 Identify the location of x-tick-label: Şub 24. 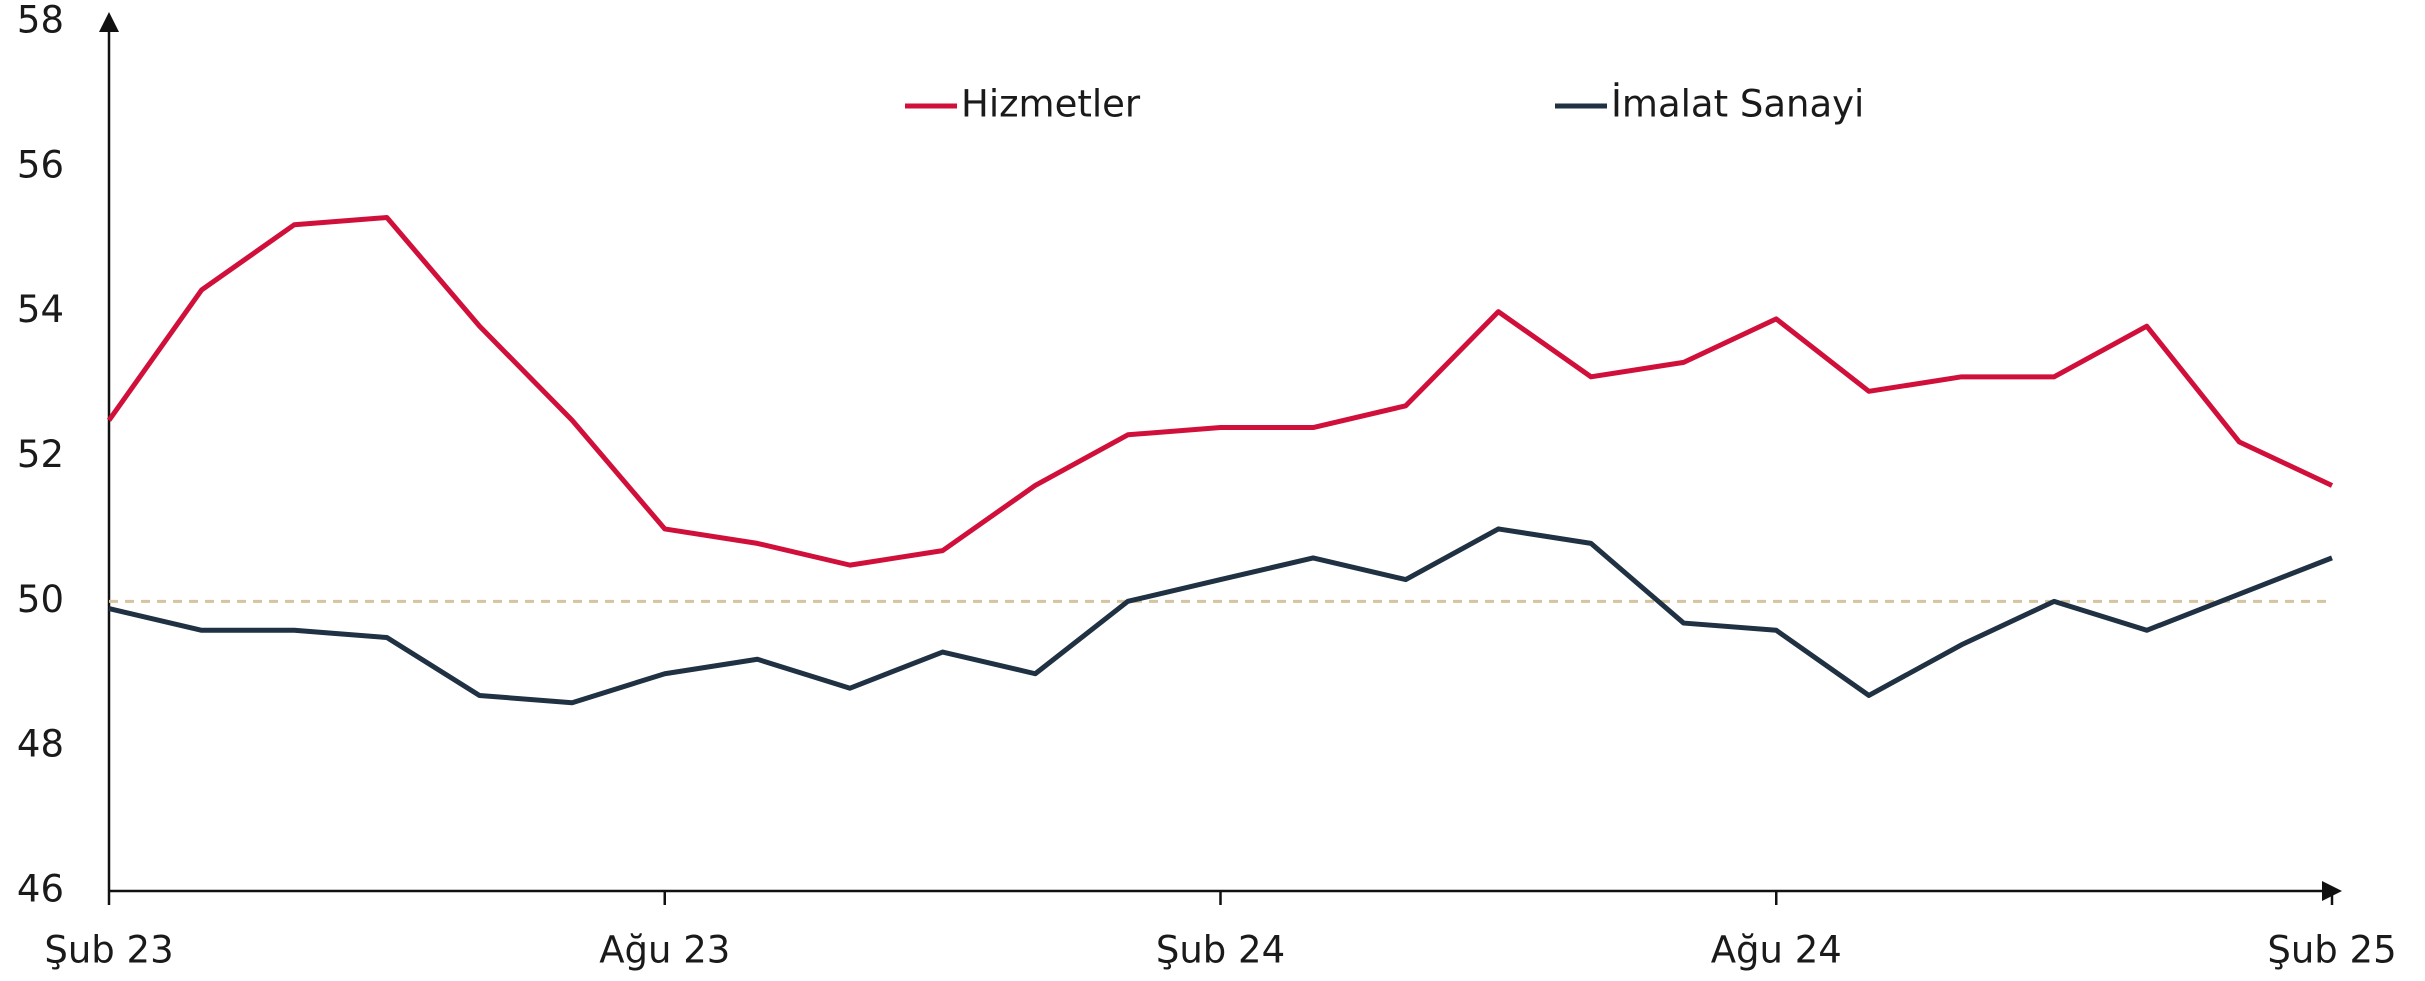
(1220, 950).